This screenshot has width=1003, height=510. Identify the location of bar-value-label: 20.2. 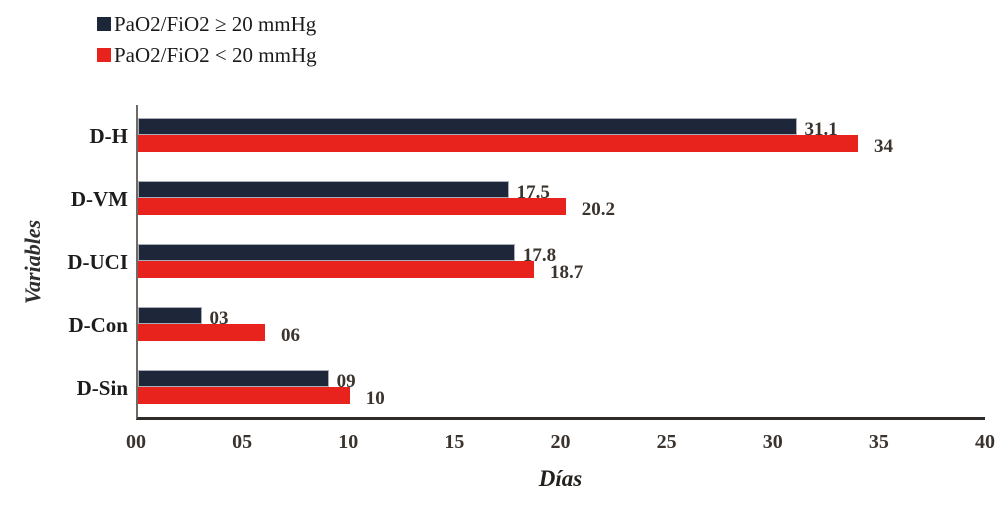
(598, 209).